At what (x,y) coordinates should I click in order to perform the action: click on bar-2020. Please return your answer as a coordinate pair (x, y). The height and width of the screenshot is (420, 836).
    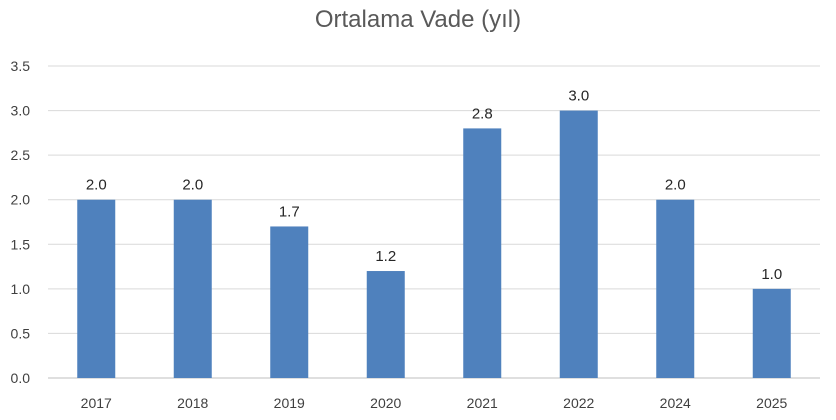
    Looking at the image, I should click on (385, 324).